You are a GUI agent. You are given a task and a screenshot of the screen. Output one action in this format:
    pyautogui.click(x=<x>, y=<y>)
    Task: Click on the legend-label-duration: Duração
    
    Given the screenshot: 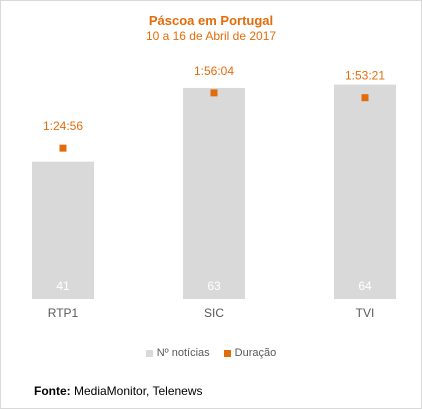 What is the action you would take?
    pyautogui.click(x=255, y=353)
    